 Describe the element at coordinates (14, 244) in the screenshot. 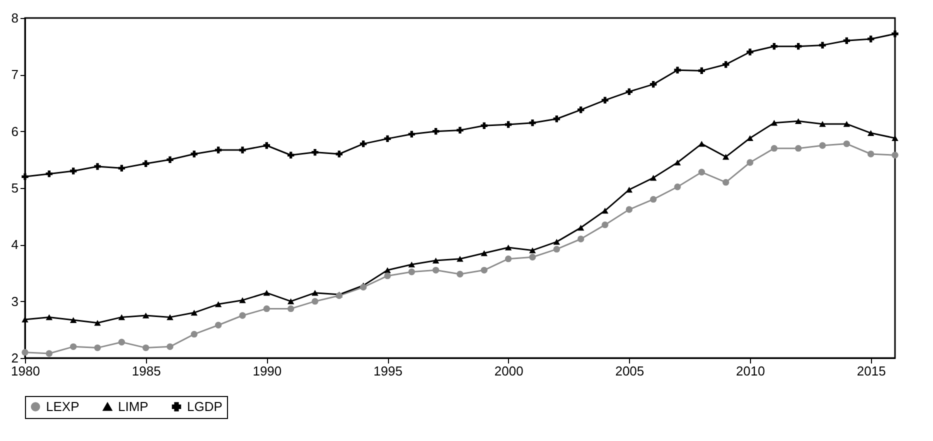

I see `y-tick-label: 4` at that location.